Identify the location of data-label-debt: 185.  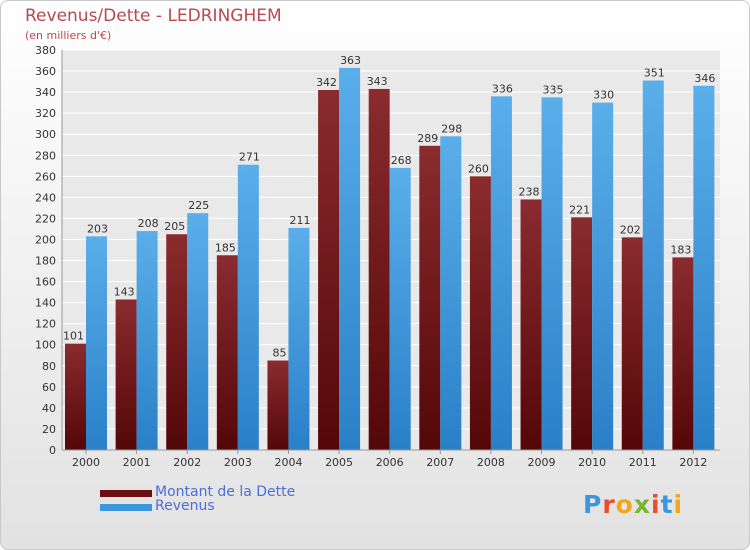
(225, 247).